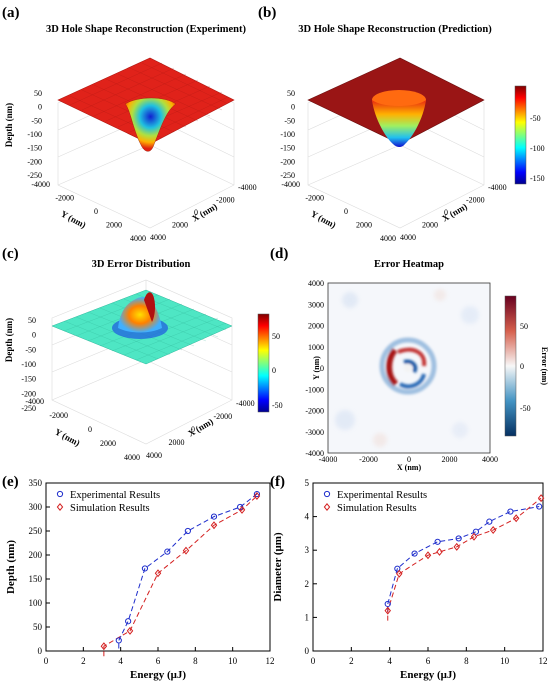 This screenshot has height=682, width=550. I want to click on surface-plot-c, so click(142, 362).